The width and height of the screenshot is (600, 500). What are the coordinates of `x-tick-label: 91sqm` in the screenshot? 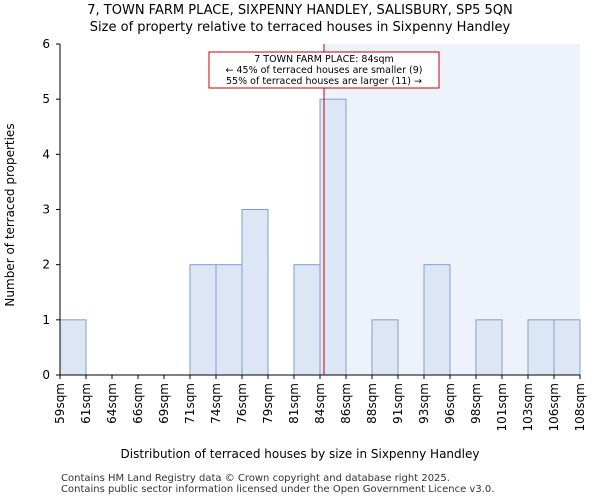 It's located at (398, 403).